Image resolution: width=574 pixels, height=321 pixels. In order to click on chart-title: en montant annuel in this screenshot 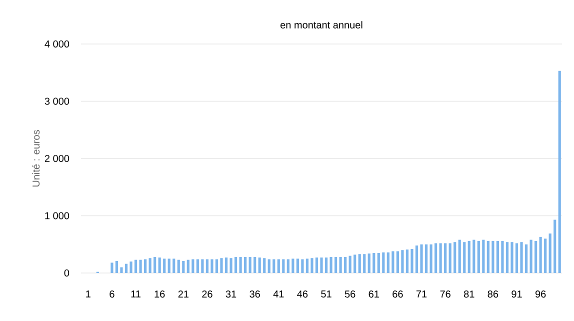, I will do `click(321, 24)`.